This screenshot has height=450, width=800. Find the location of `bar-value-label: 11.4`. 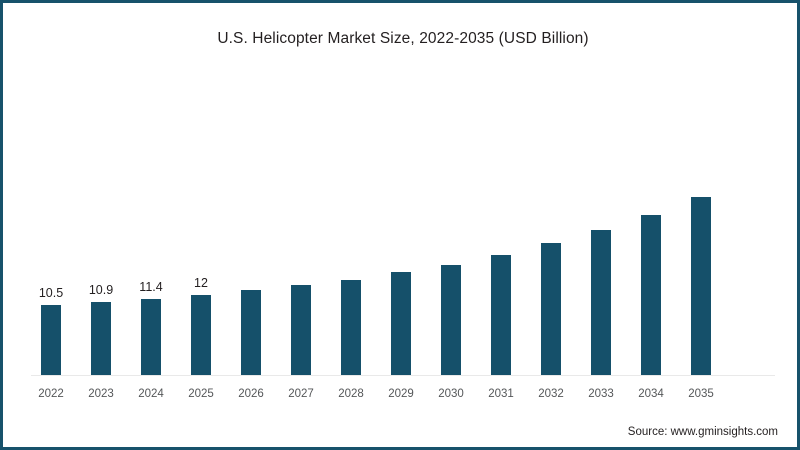

bar-value-label: 11.4 is located at coordinates (151, 287).